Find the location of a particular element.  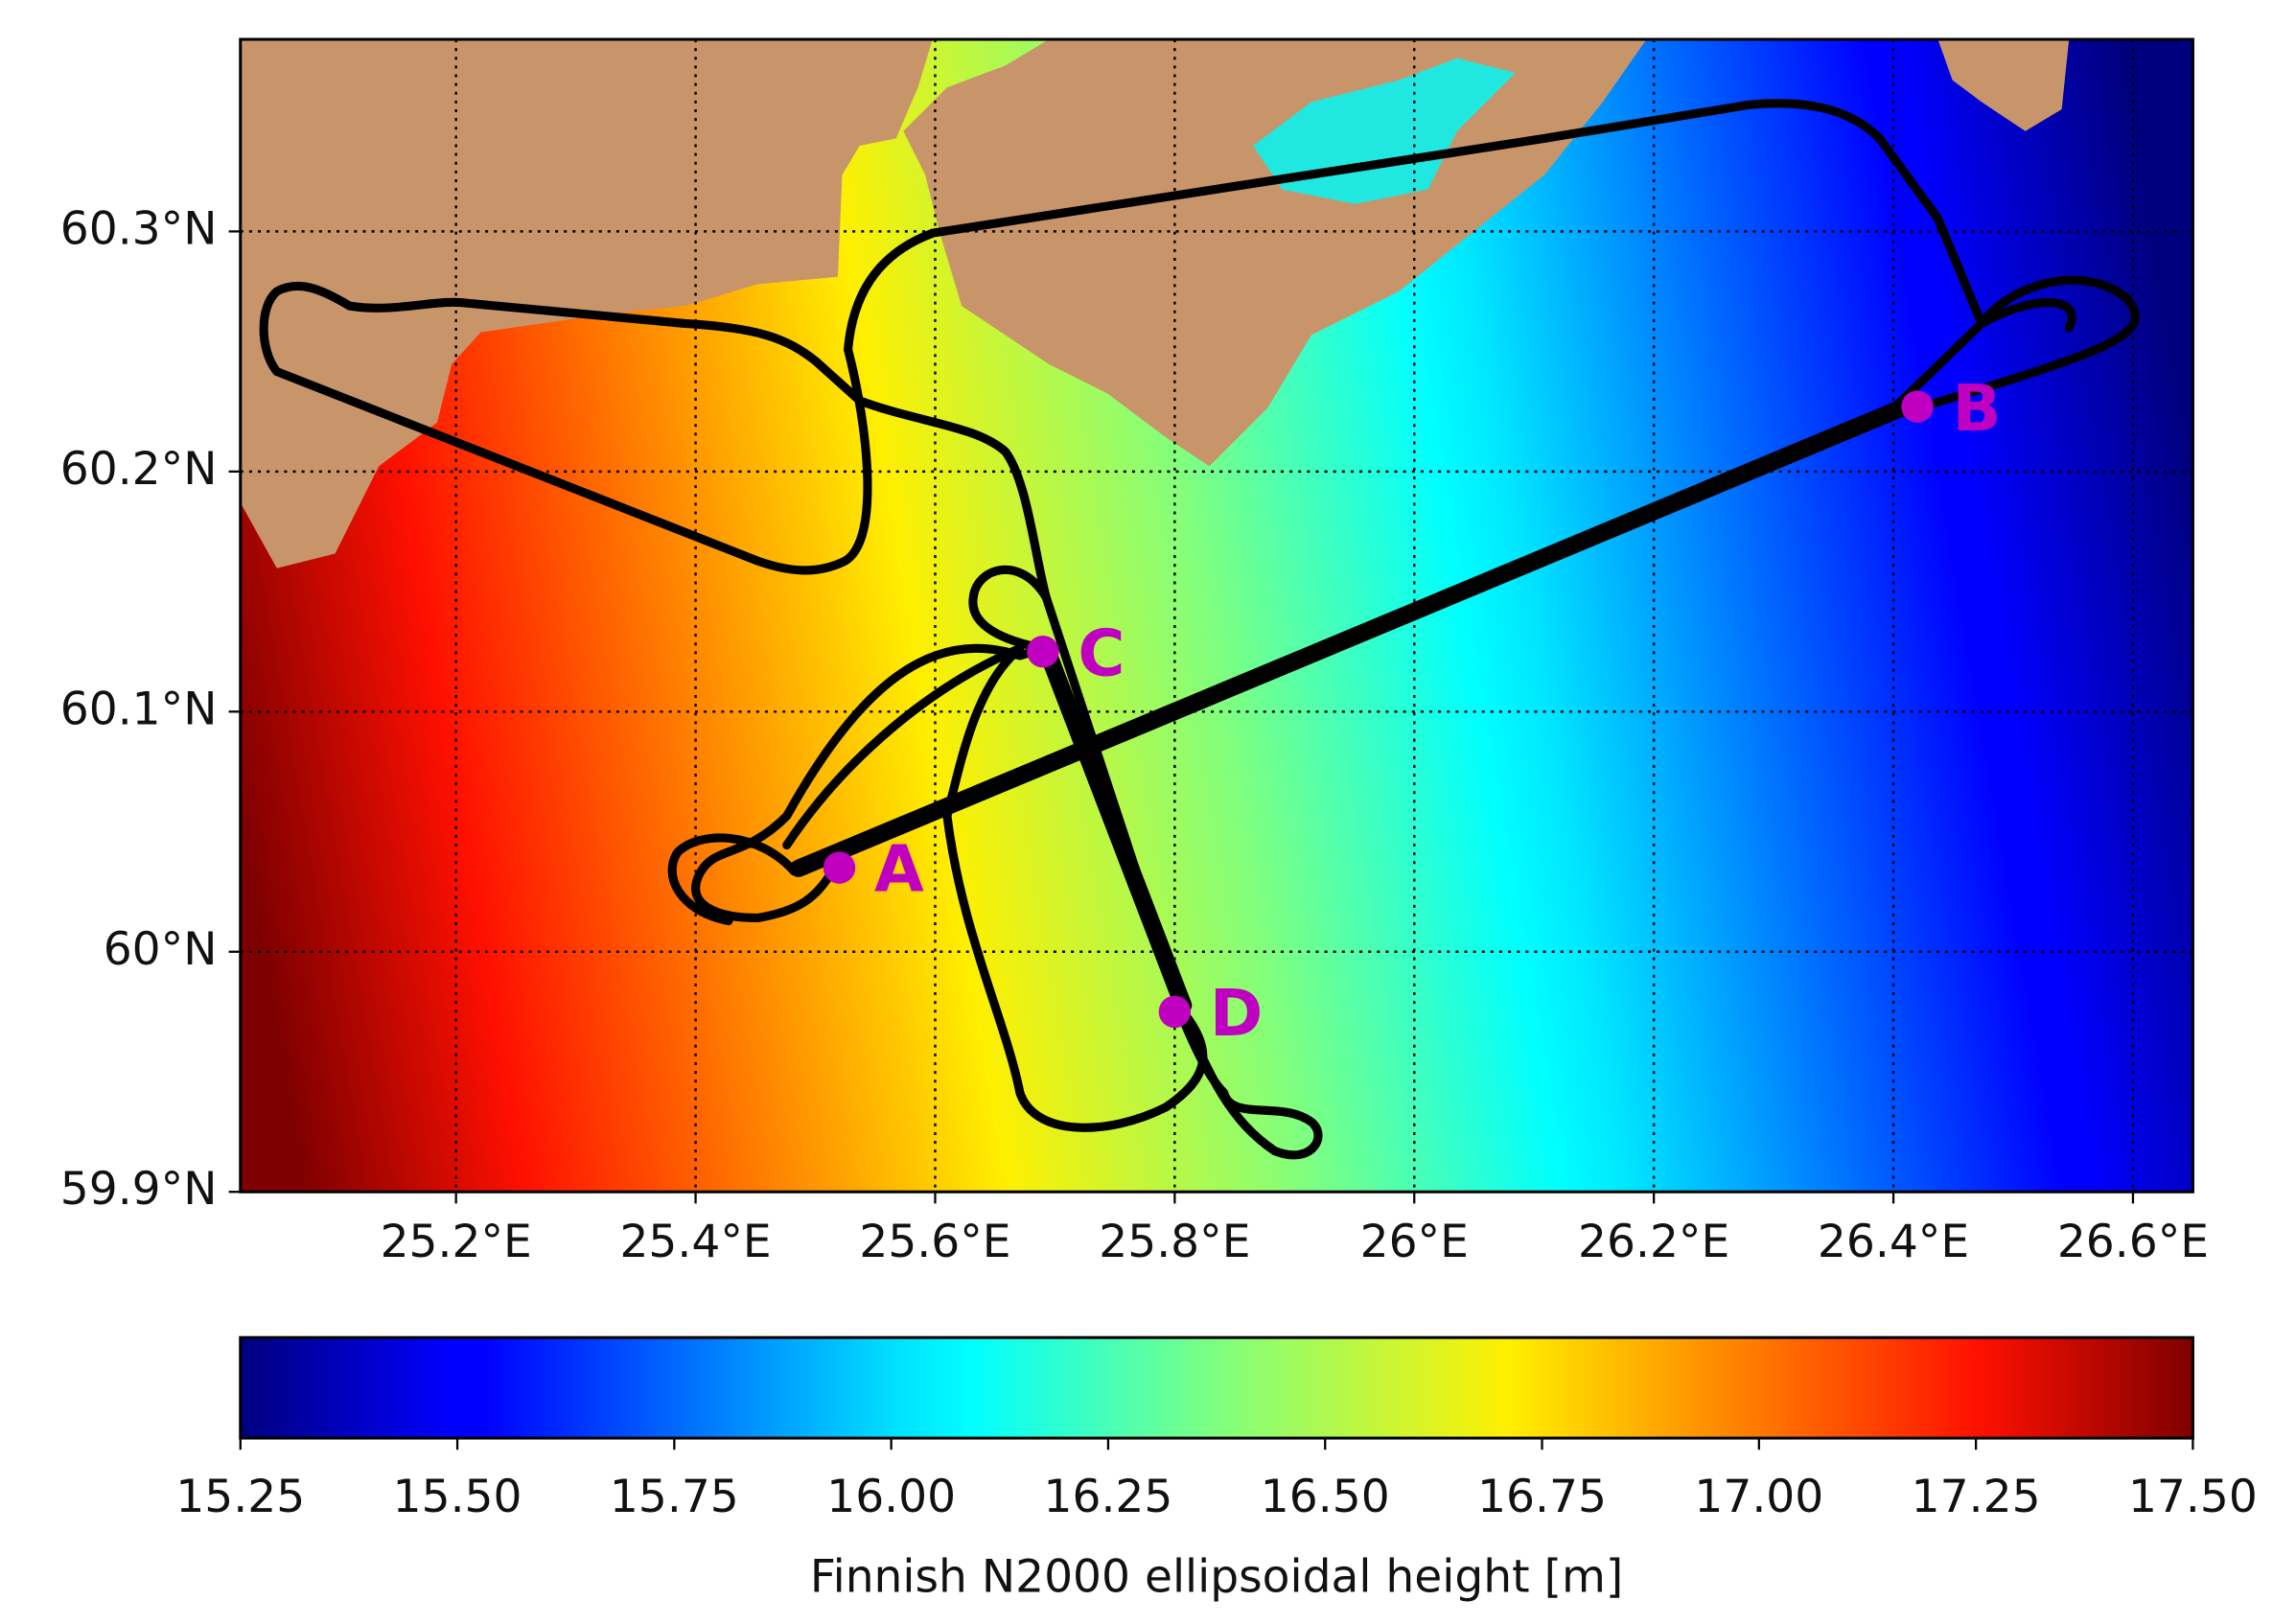

colorbar-tick-label: 17.00 is located at coordinates (1758, 1497).